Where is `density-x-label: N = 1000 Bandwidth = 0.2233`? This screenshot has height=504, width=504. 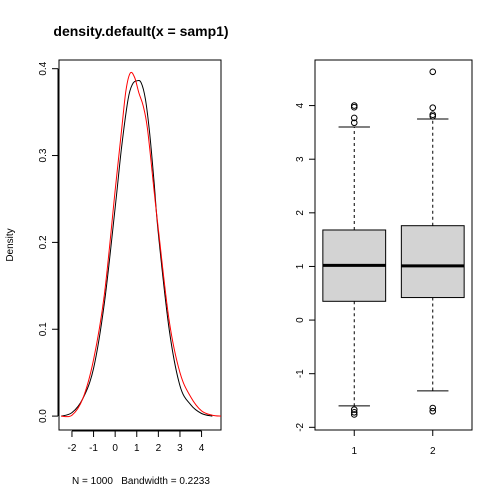 density-x-label: N = 1000 Bandwidth = 0.2233 is located at coordinates (141, 481).